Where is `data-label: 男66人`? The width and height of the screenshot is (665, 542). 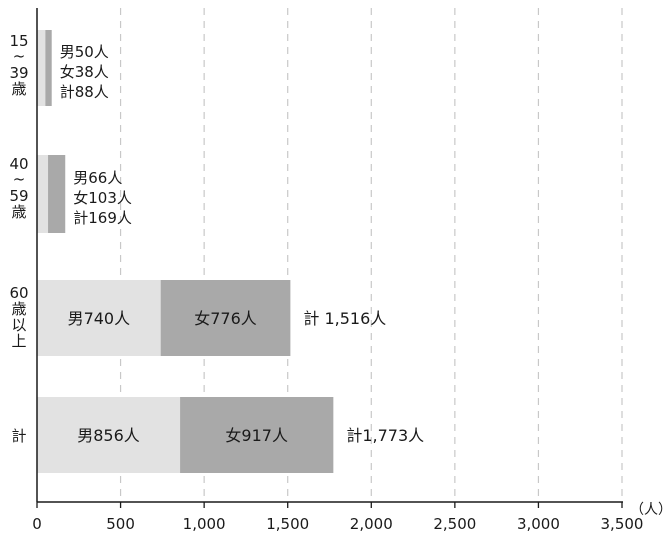 data-label: 男66人 is located at coordinates (97, 178).